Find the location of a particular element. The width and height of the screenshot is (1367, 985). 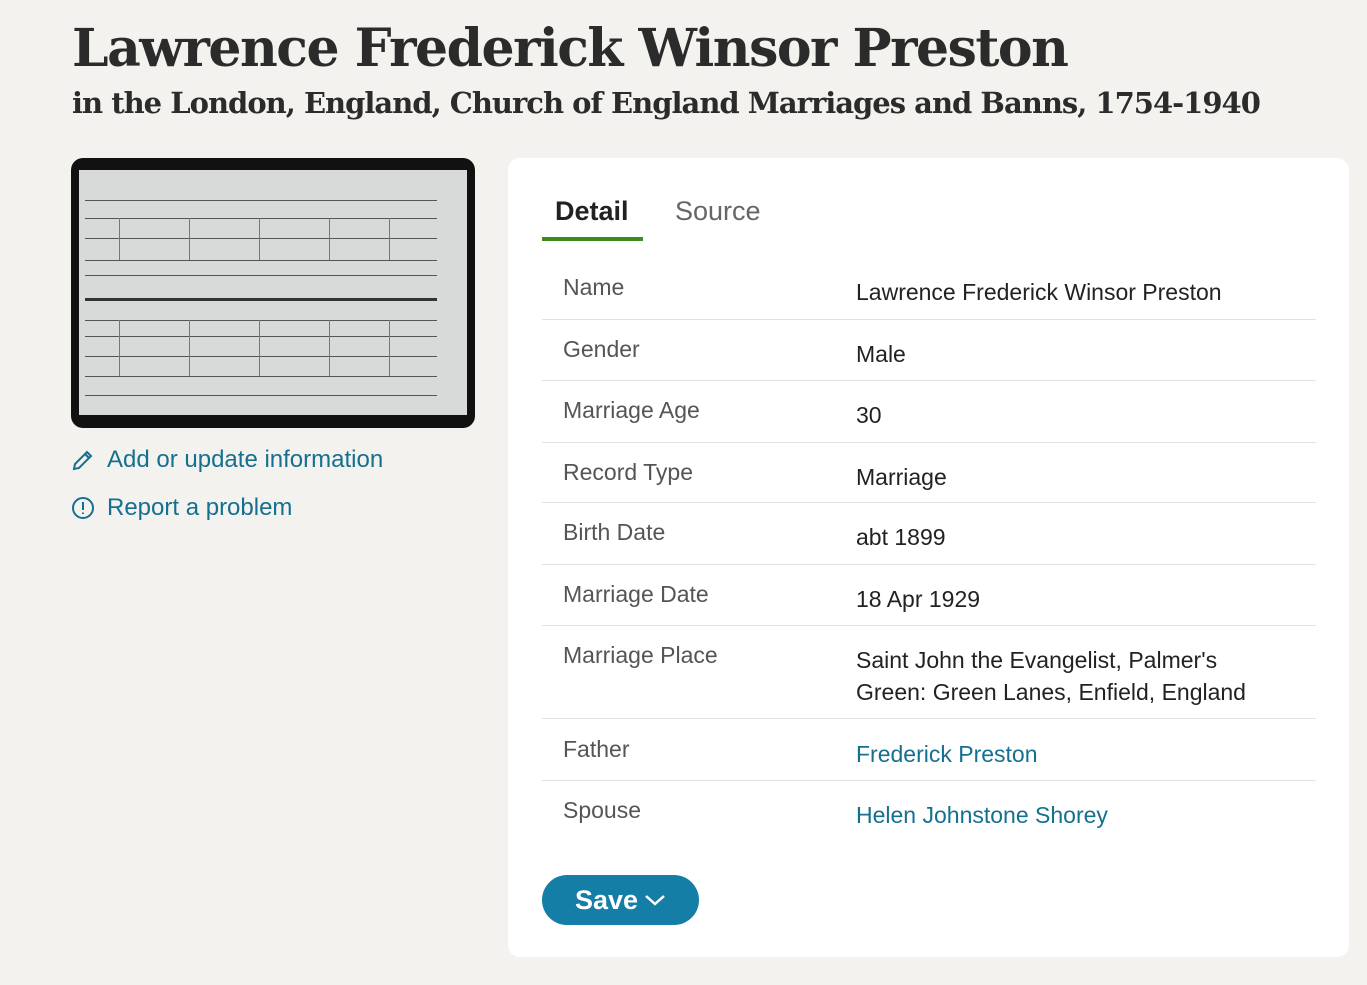

report-problem-link: Report a problem is located at coordinates (181, 508).